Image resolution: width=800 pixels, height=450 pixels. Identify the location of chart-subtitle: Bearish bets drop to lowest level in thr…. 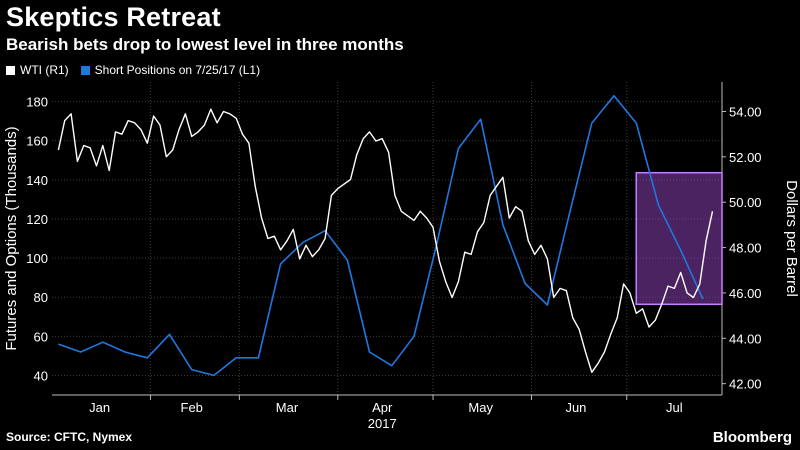
(205, 44).